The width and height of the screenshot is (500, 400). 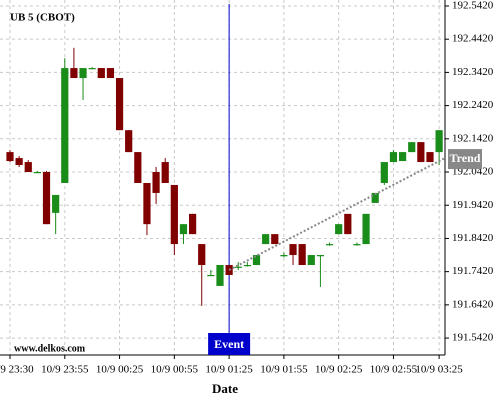 I want to click on trend-label: Trend, so click(x=465, y=158).